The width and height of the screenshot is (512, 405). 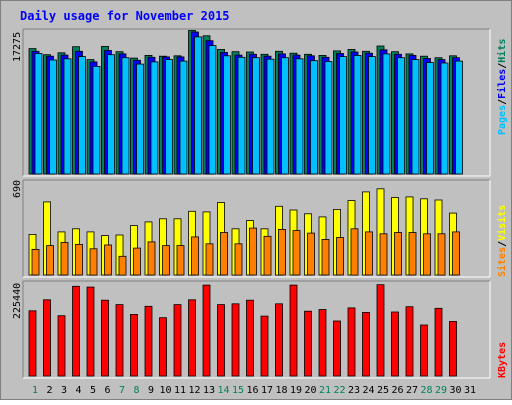 I want to click on x-tick-label-16: 16, so click(x=252, y=390).